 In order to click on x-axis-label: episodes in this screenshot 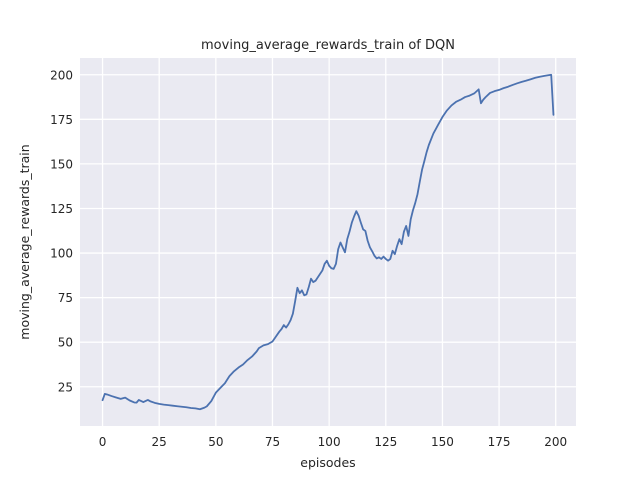, I will do `click(327, 462)`.